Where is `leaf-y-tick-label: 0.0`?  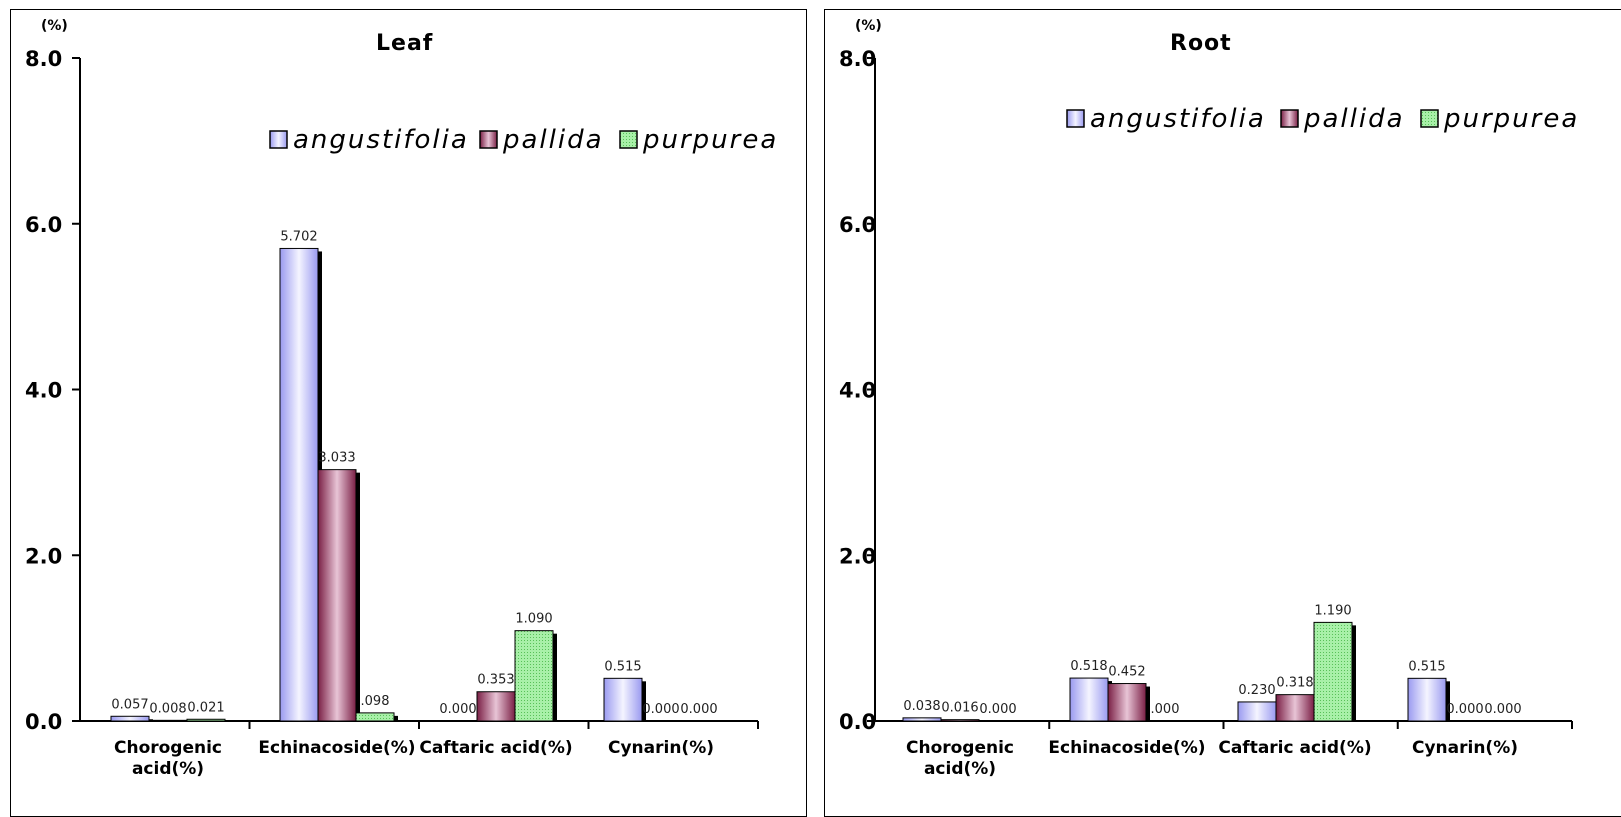
leaf-y-tick-label: 0.0 is located at coordinates (43, 722).